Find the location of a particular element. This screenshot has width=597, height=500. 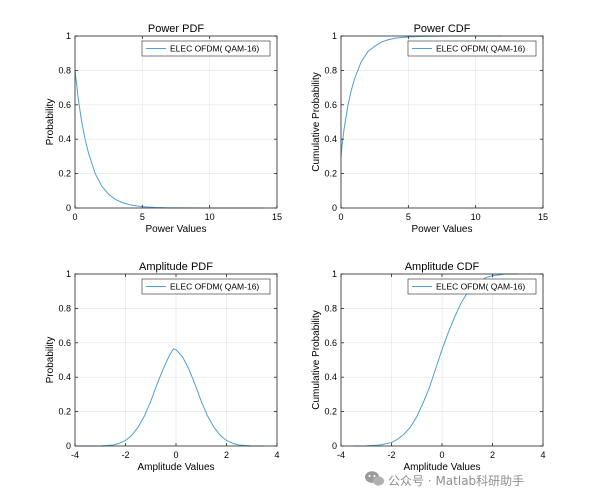

chart-title: Amplitude PDF is located at coordinates (176, 267).